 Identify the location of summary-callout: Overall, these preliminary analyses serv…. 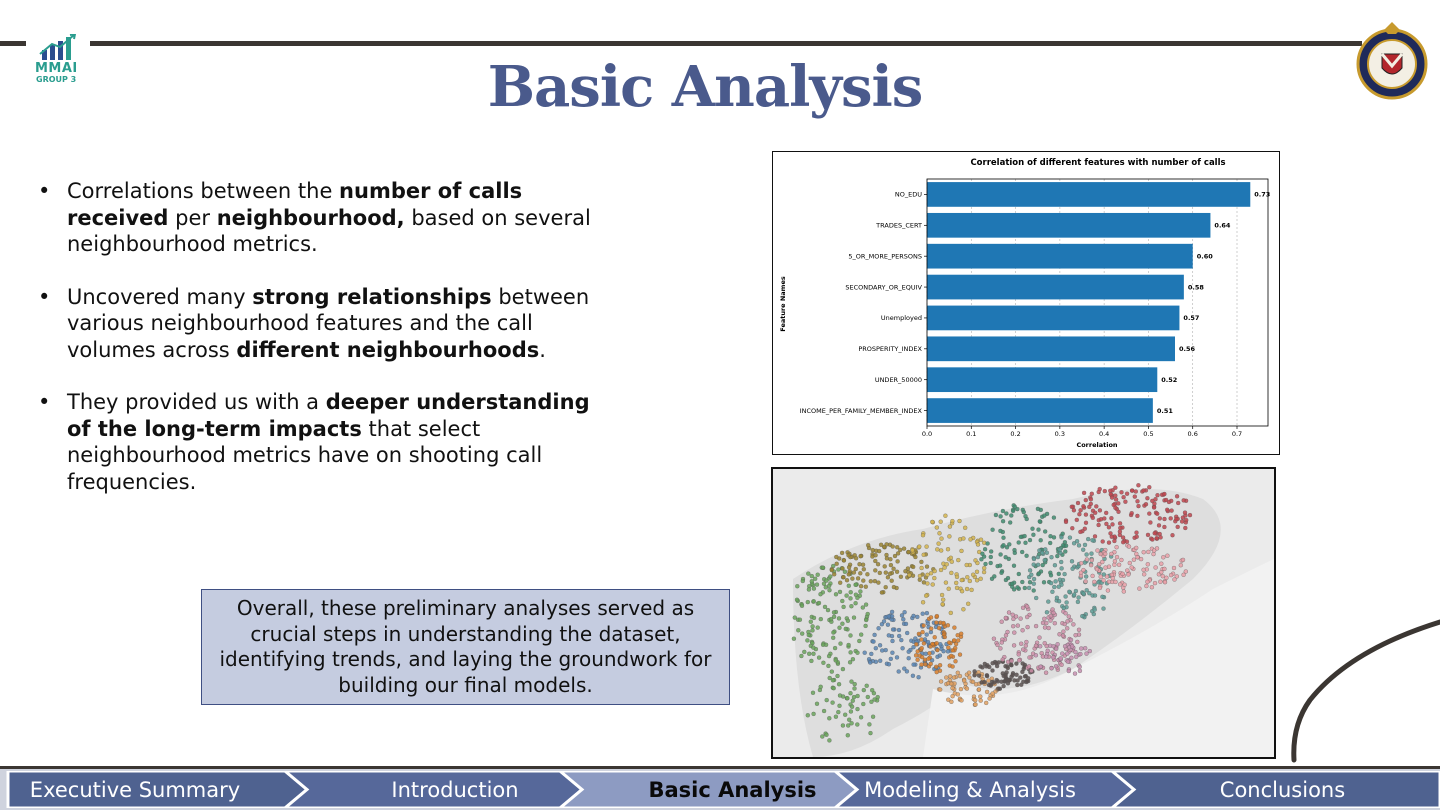
(465, 647).